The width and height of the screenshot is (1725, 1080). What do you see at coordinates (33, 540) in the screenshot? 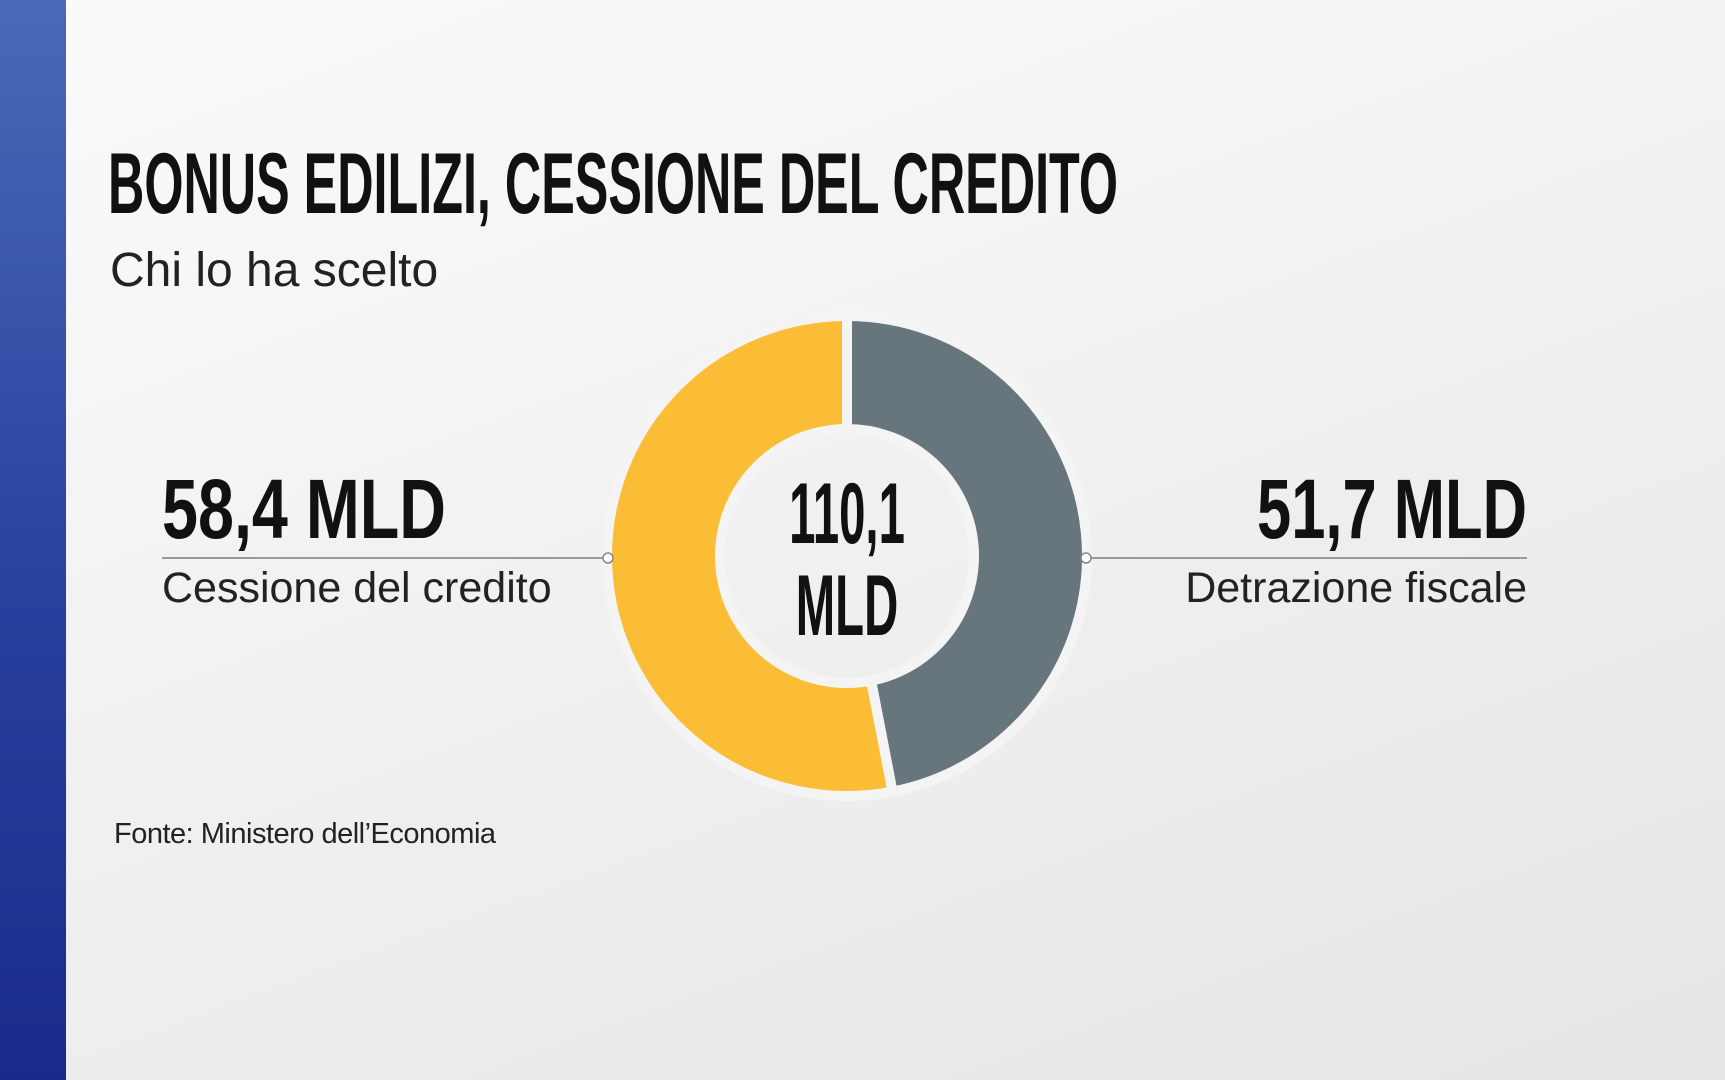
I see `side-stripe` at bounding box center [33, 540].